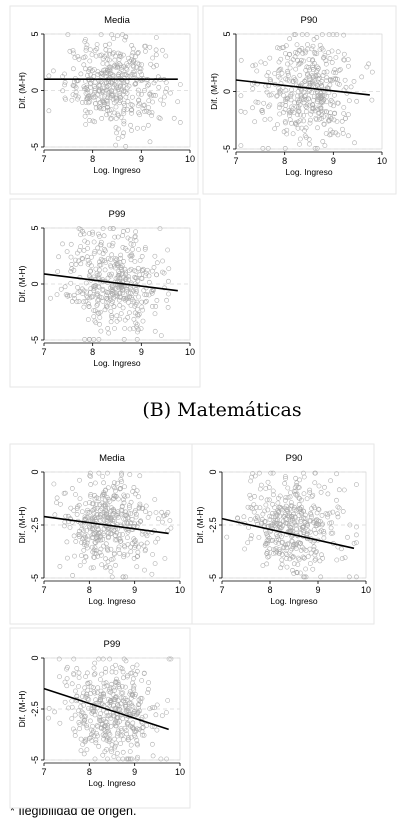 This screenshot has height=831, width=404. What do you see at coordinates (35, 340) in the screenshot?
I see `y-tick-label: -5` at bounding box center [35, 340].